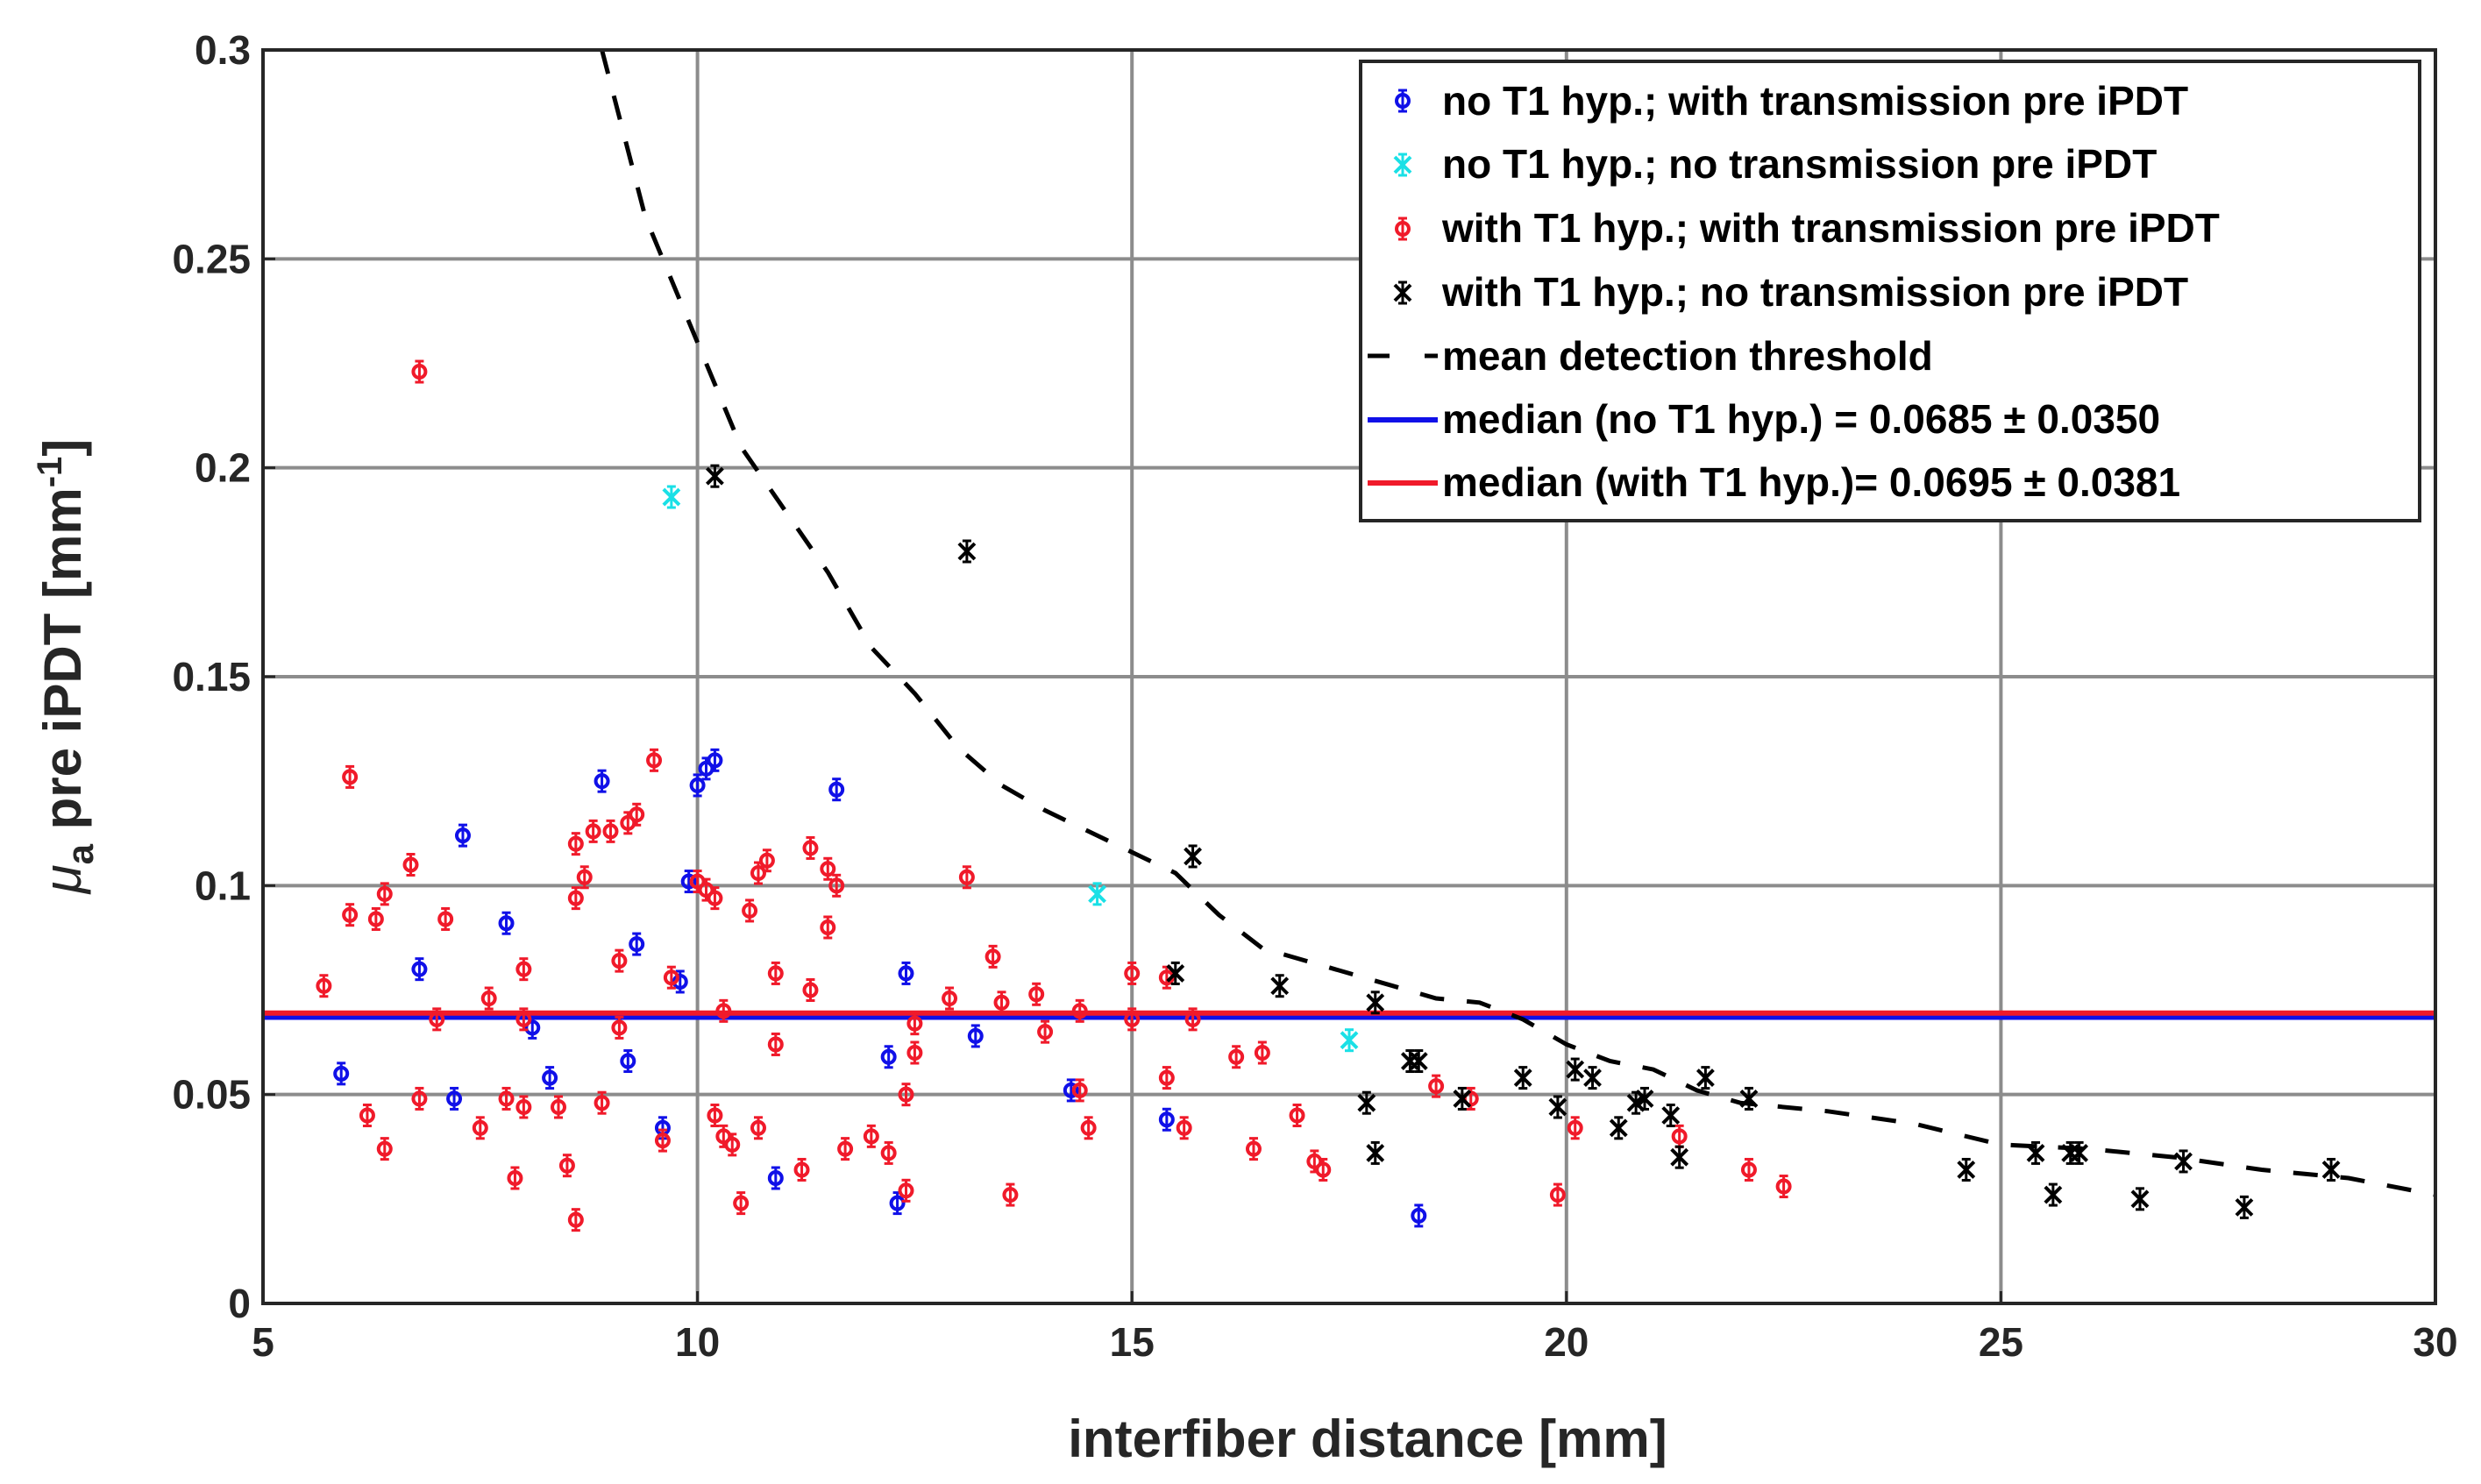  I want to click on y-tick-label: 0.05, so click(212, 1095).